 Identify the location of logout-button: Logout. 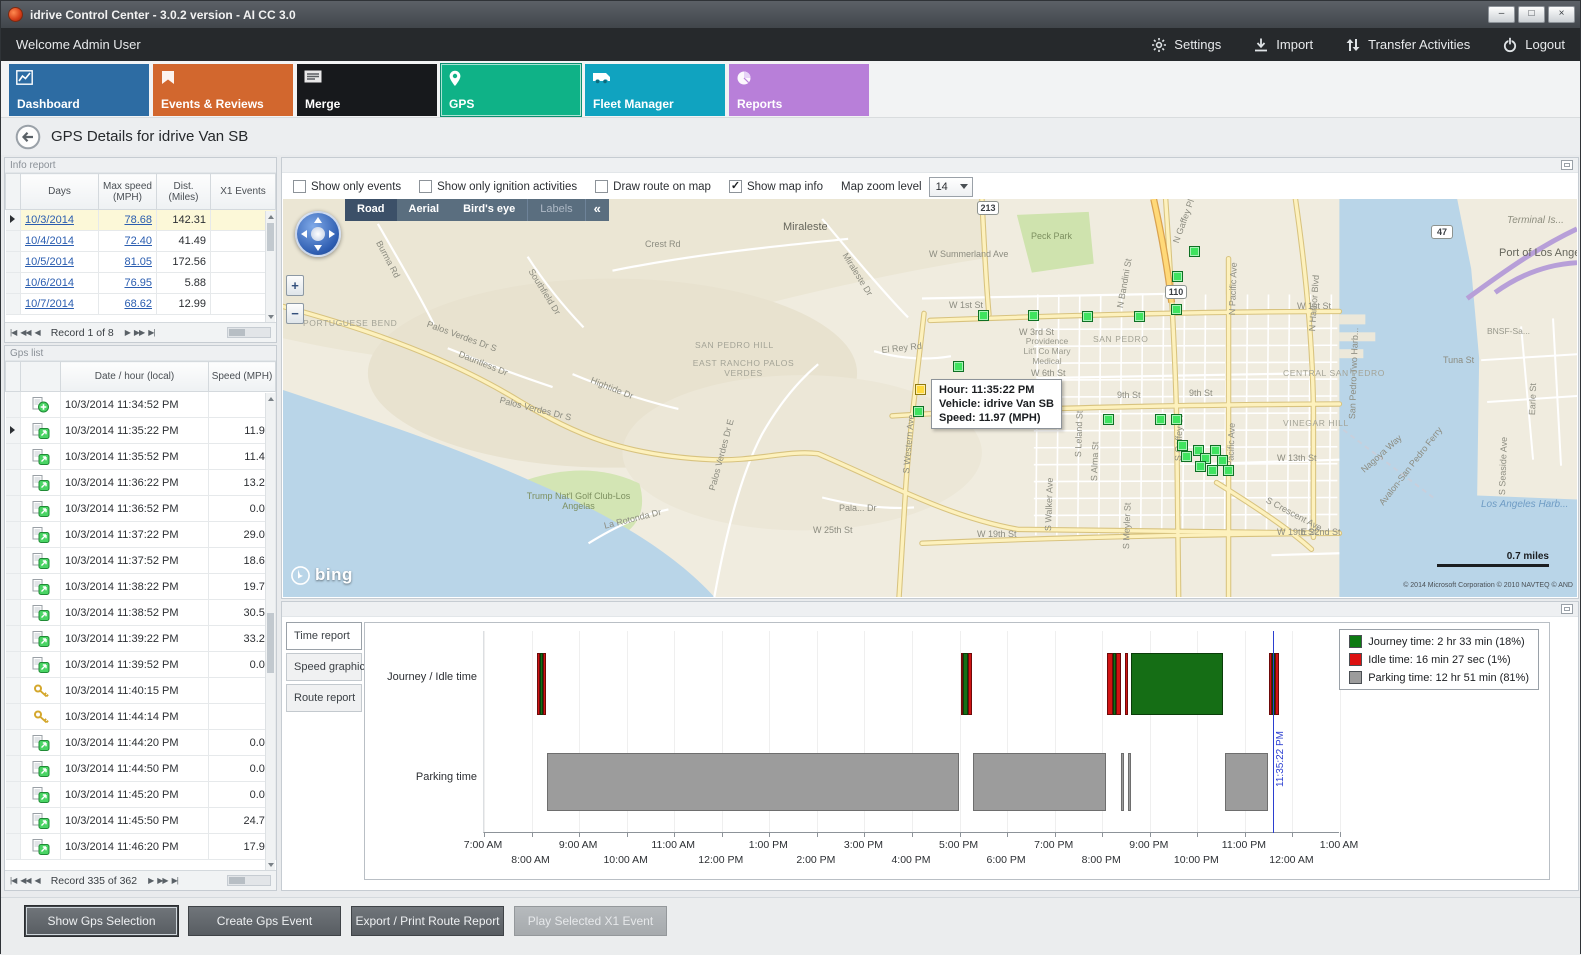
(1533, 45).